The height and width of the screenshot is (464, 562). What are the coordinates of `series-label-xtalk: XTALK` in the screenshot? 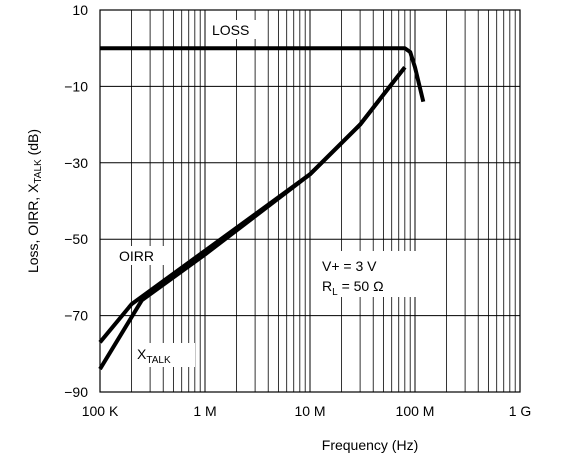 It's located at (154, 356).